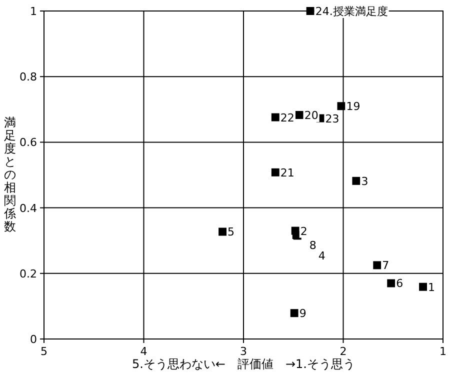 The image size is (454, 378). Describe the element at coordinates (386, 265) in the screenshot. I see `annotation: 7` at that location.